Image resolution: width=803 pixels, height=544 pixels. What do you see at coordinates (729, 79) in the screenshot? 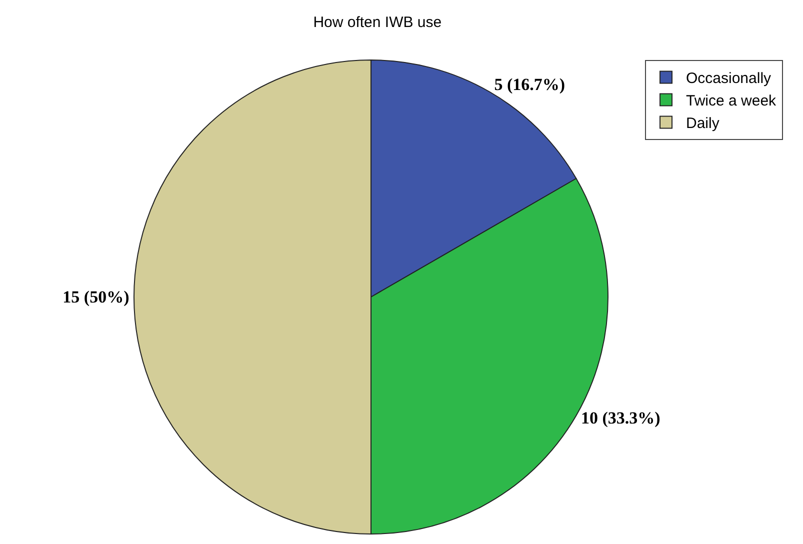
I see `legend-label: Occasionally` at bounding box center [729, 79].